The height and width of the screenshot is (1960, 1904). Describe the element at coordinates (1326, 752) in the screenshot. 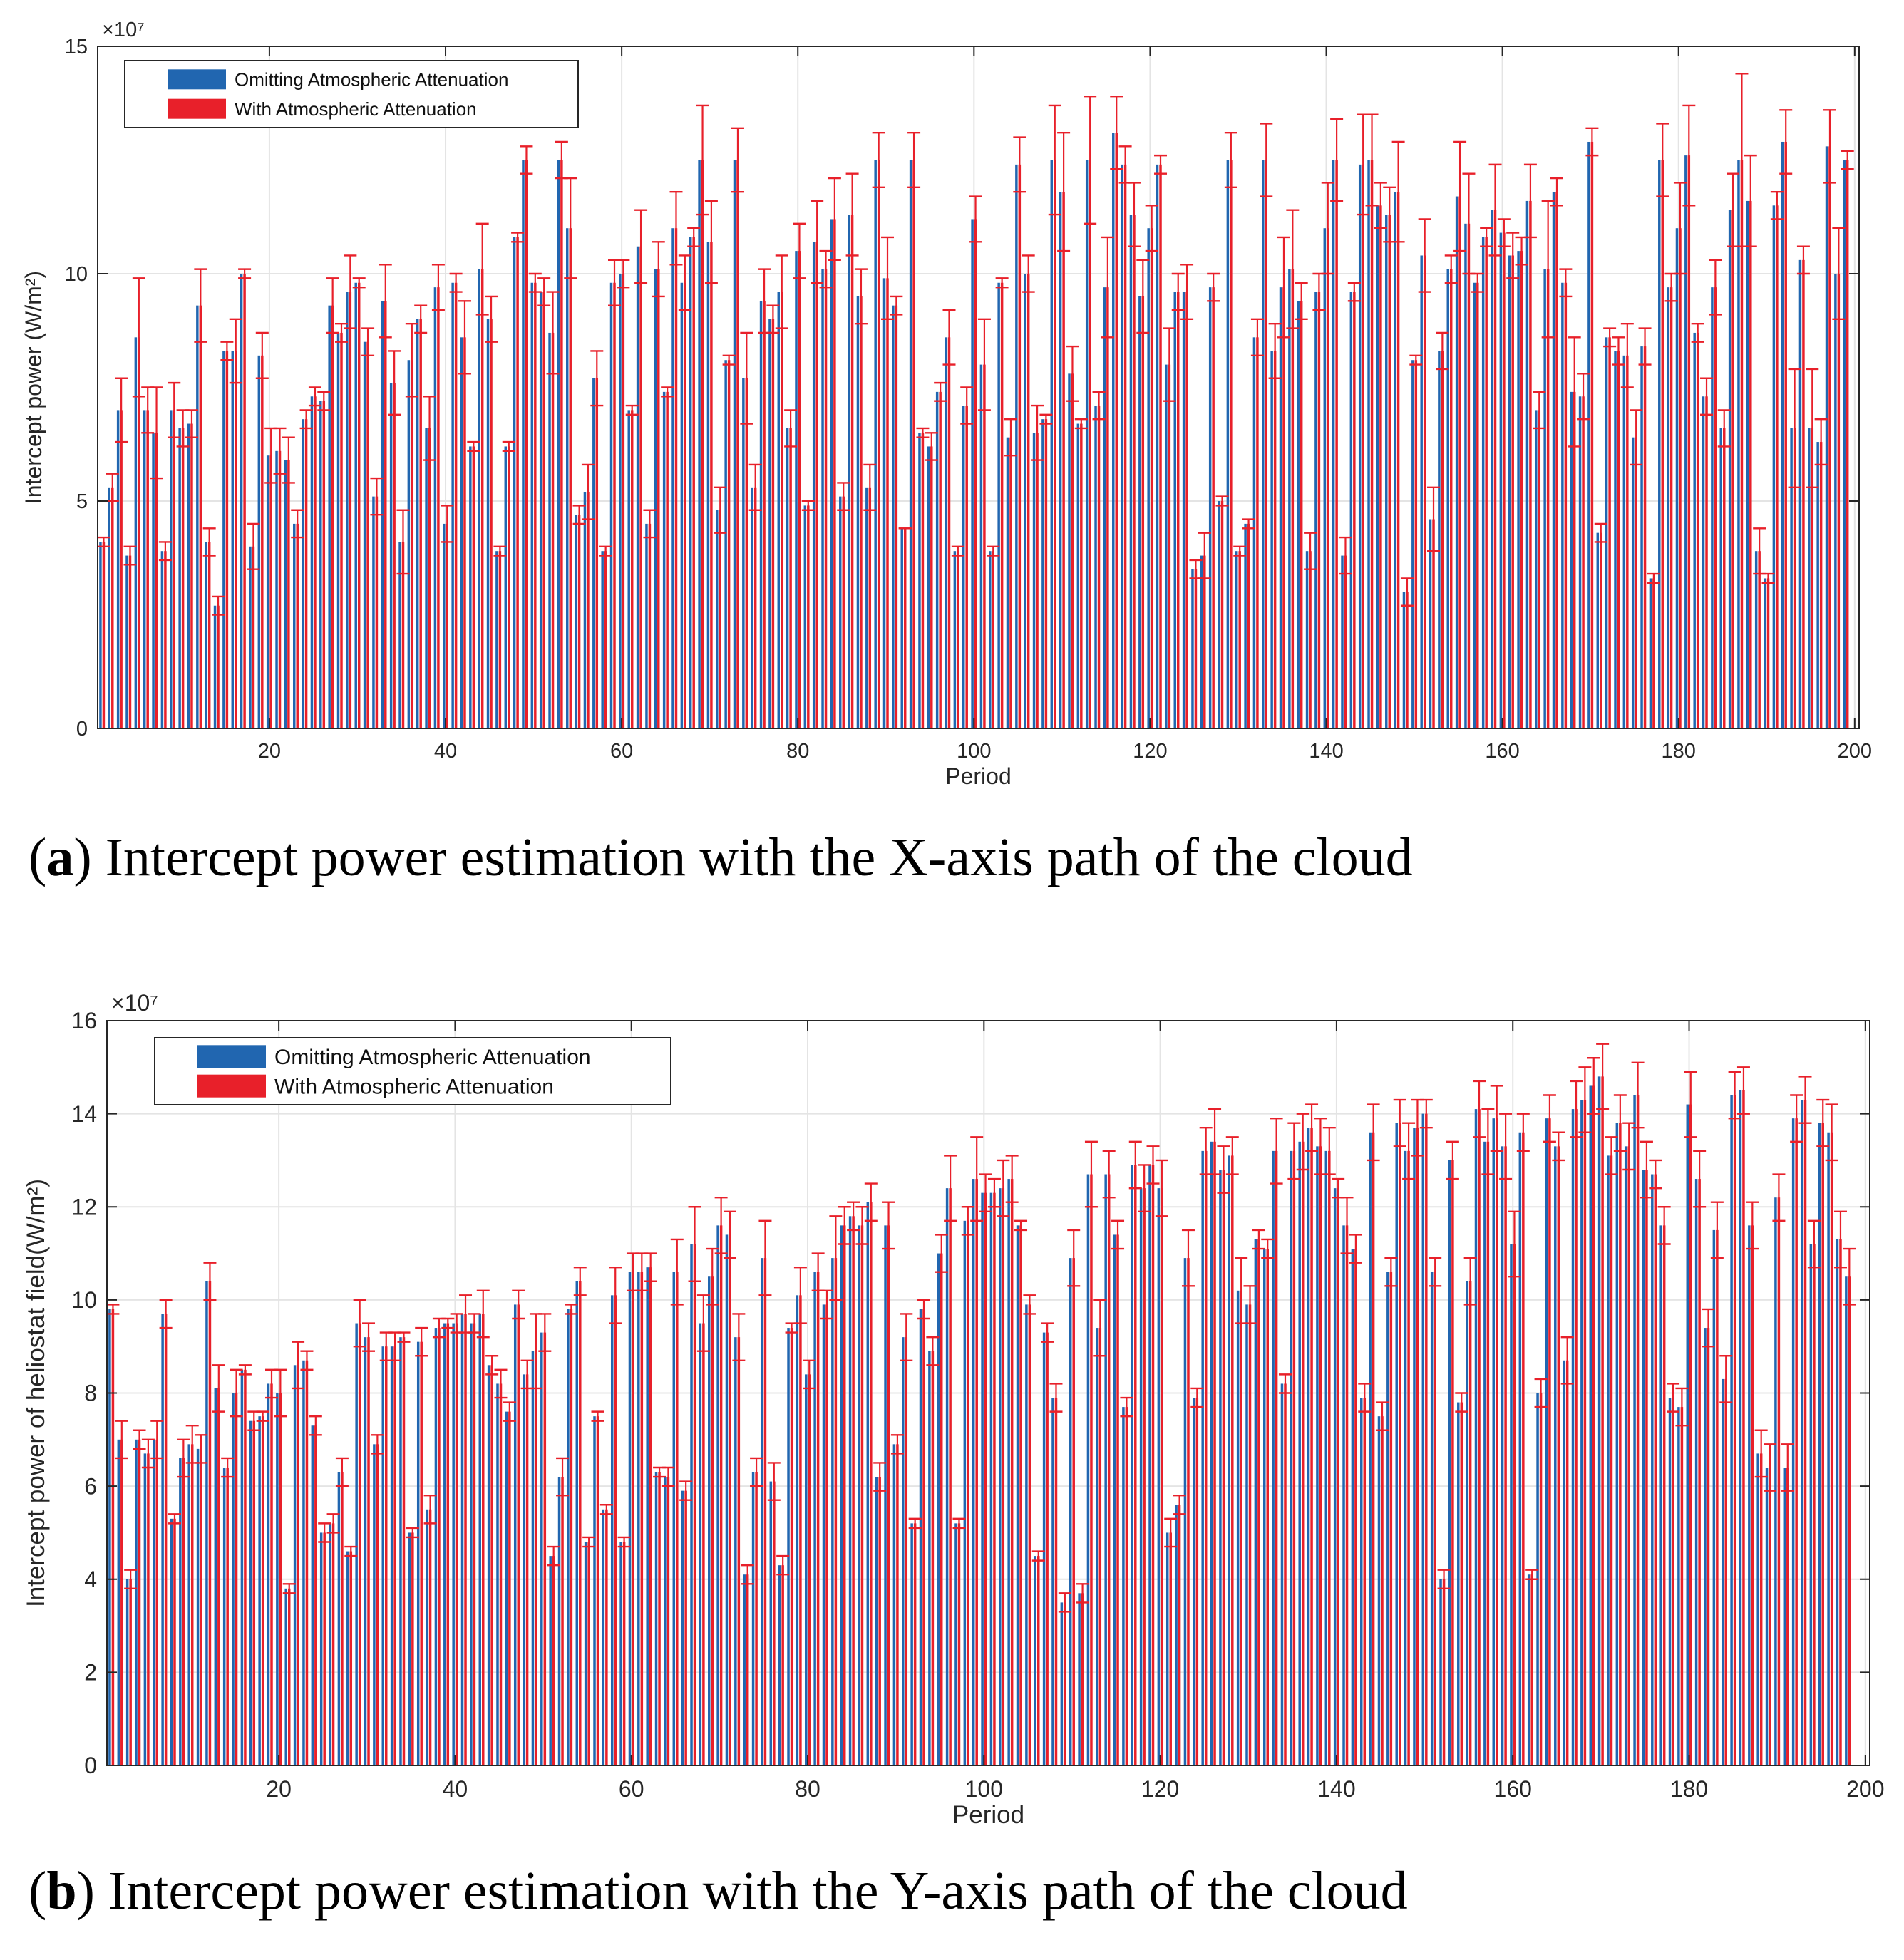

I see `x-tick-label: 140` at that location.